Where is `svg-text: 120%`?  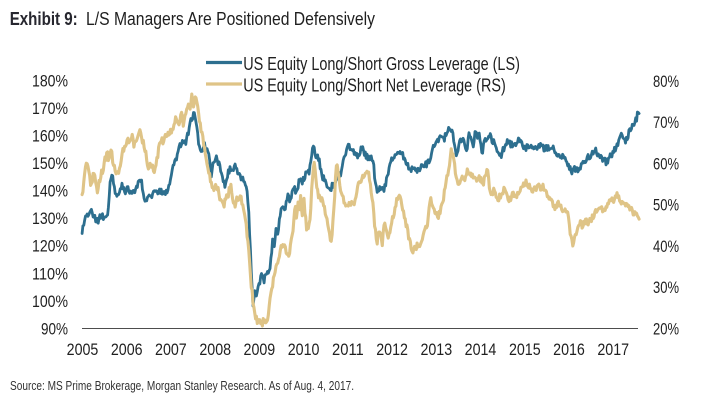
svg-text: 120% is located at coordinates (50, 247).